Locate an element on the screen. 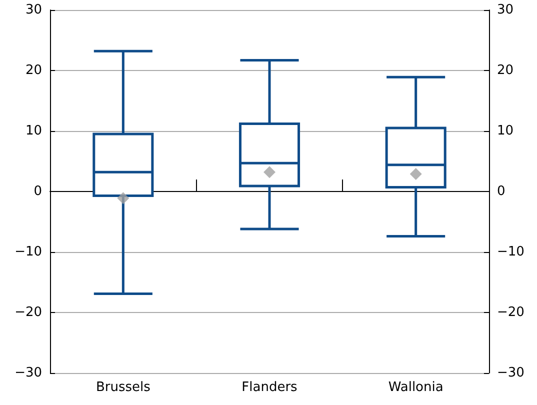  x-tick-label: Flanders is located at coordinates (270, 387).